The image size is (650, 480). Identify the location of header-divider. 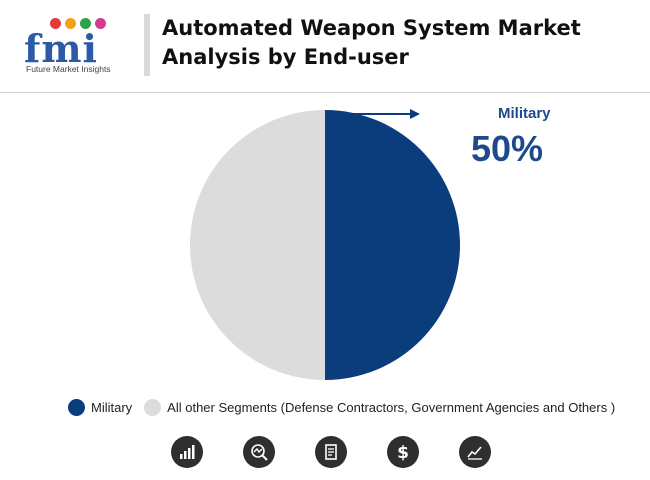
(147, 45).